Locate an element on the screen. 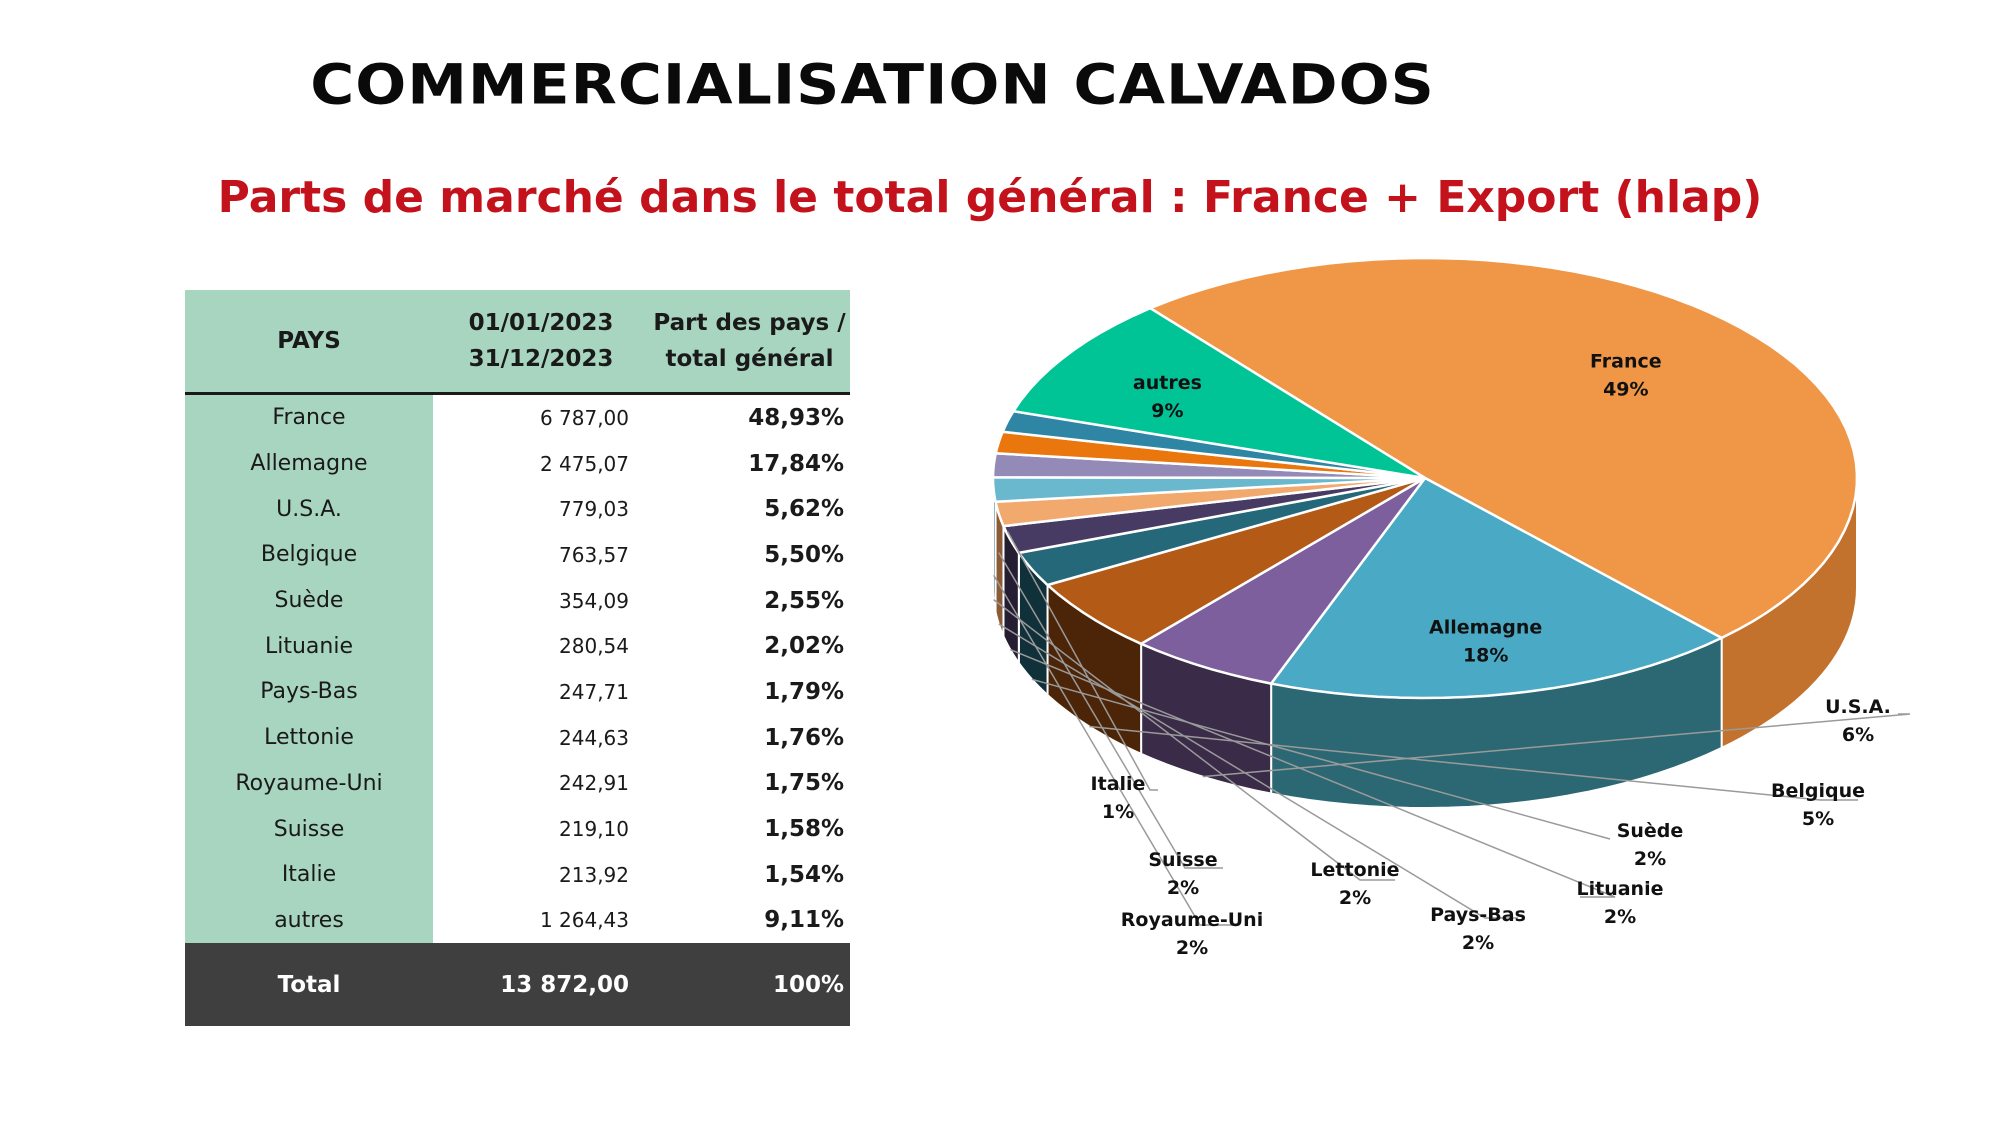 Image resolution: width=2000 pixels, height=1125 pixels. table-row: Allemagne 2 475,07 17,84% is located at coordinates (517, 463).